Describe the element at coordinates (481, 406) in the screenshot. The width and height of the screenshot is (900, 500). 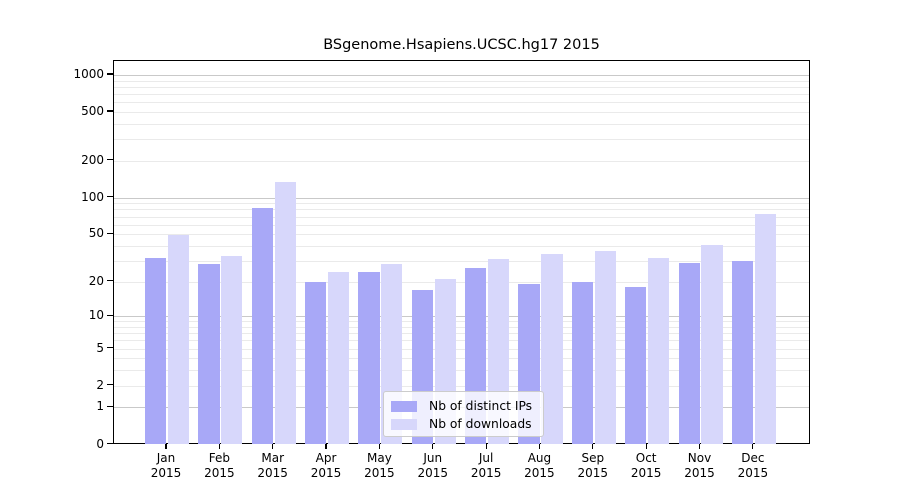
I see `legend-label-distinct-ips: Nb of distinct IPs` at that location.